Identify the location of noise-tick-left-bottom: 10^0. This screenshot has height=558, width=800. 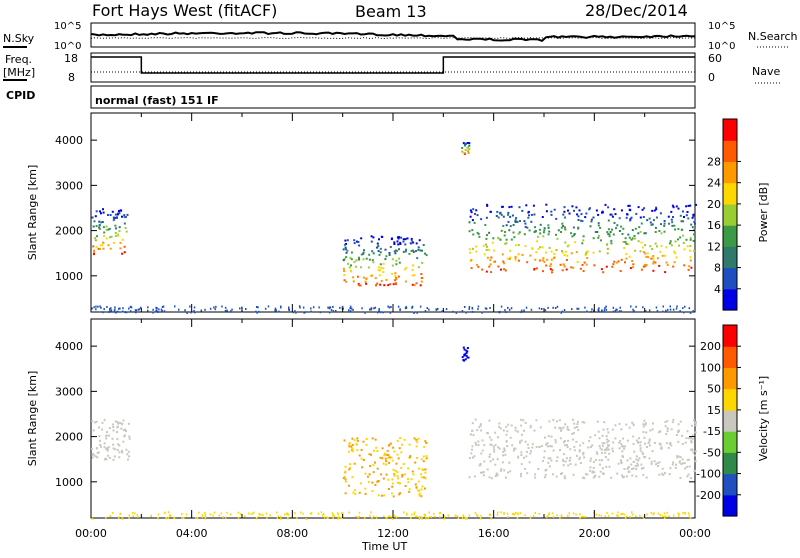
(67, 46).